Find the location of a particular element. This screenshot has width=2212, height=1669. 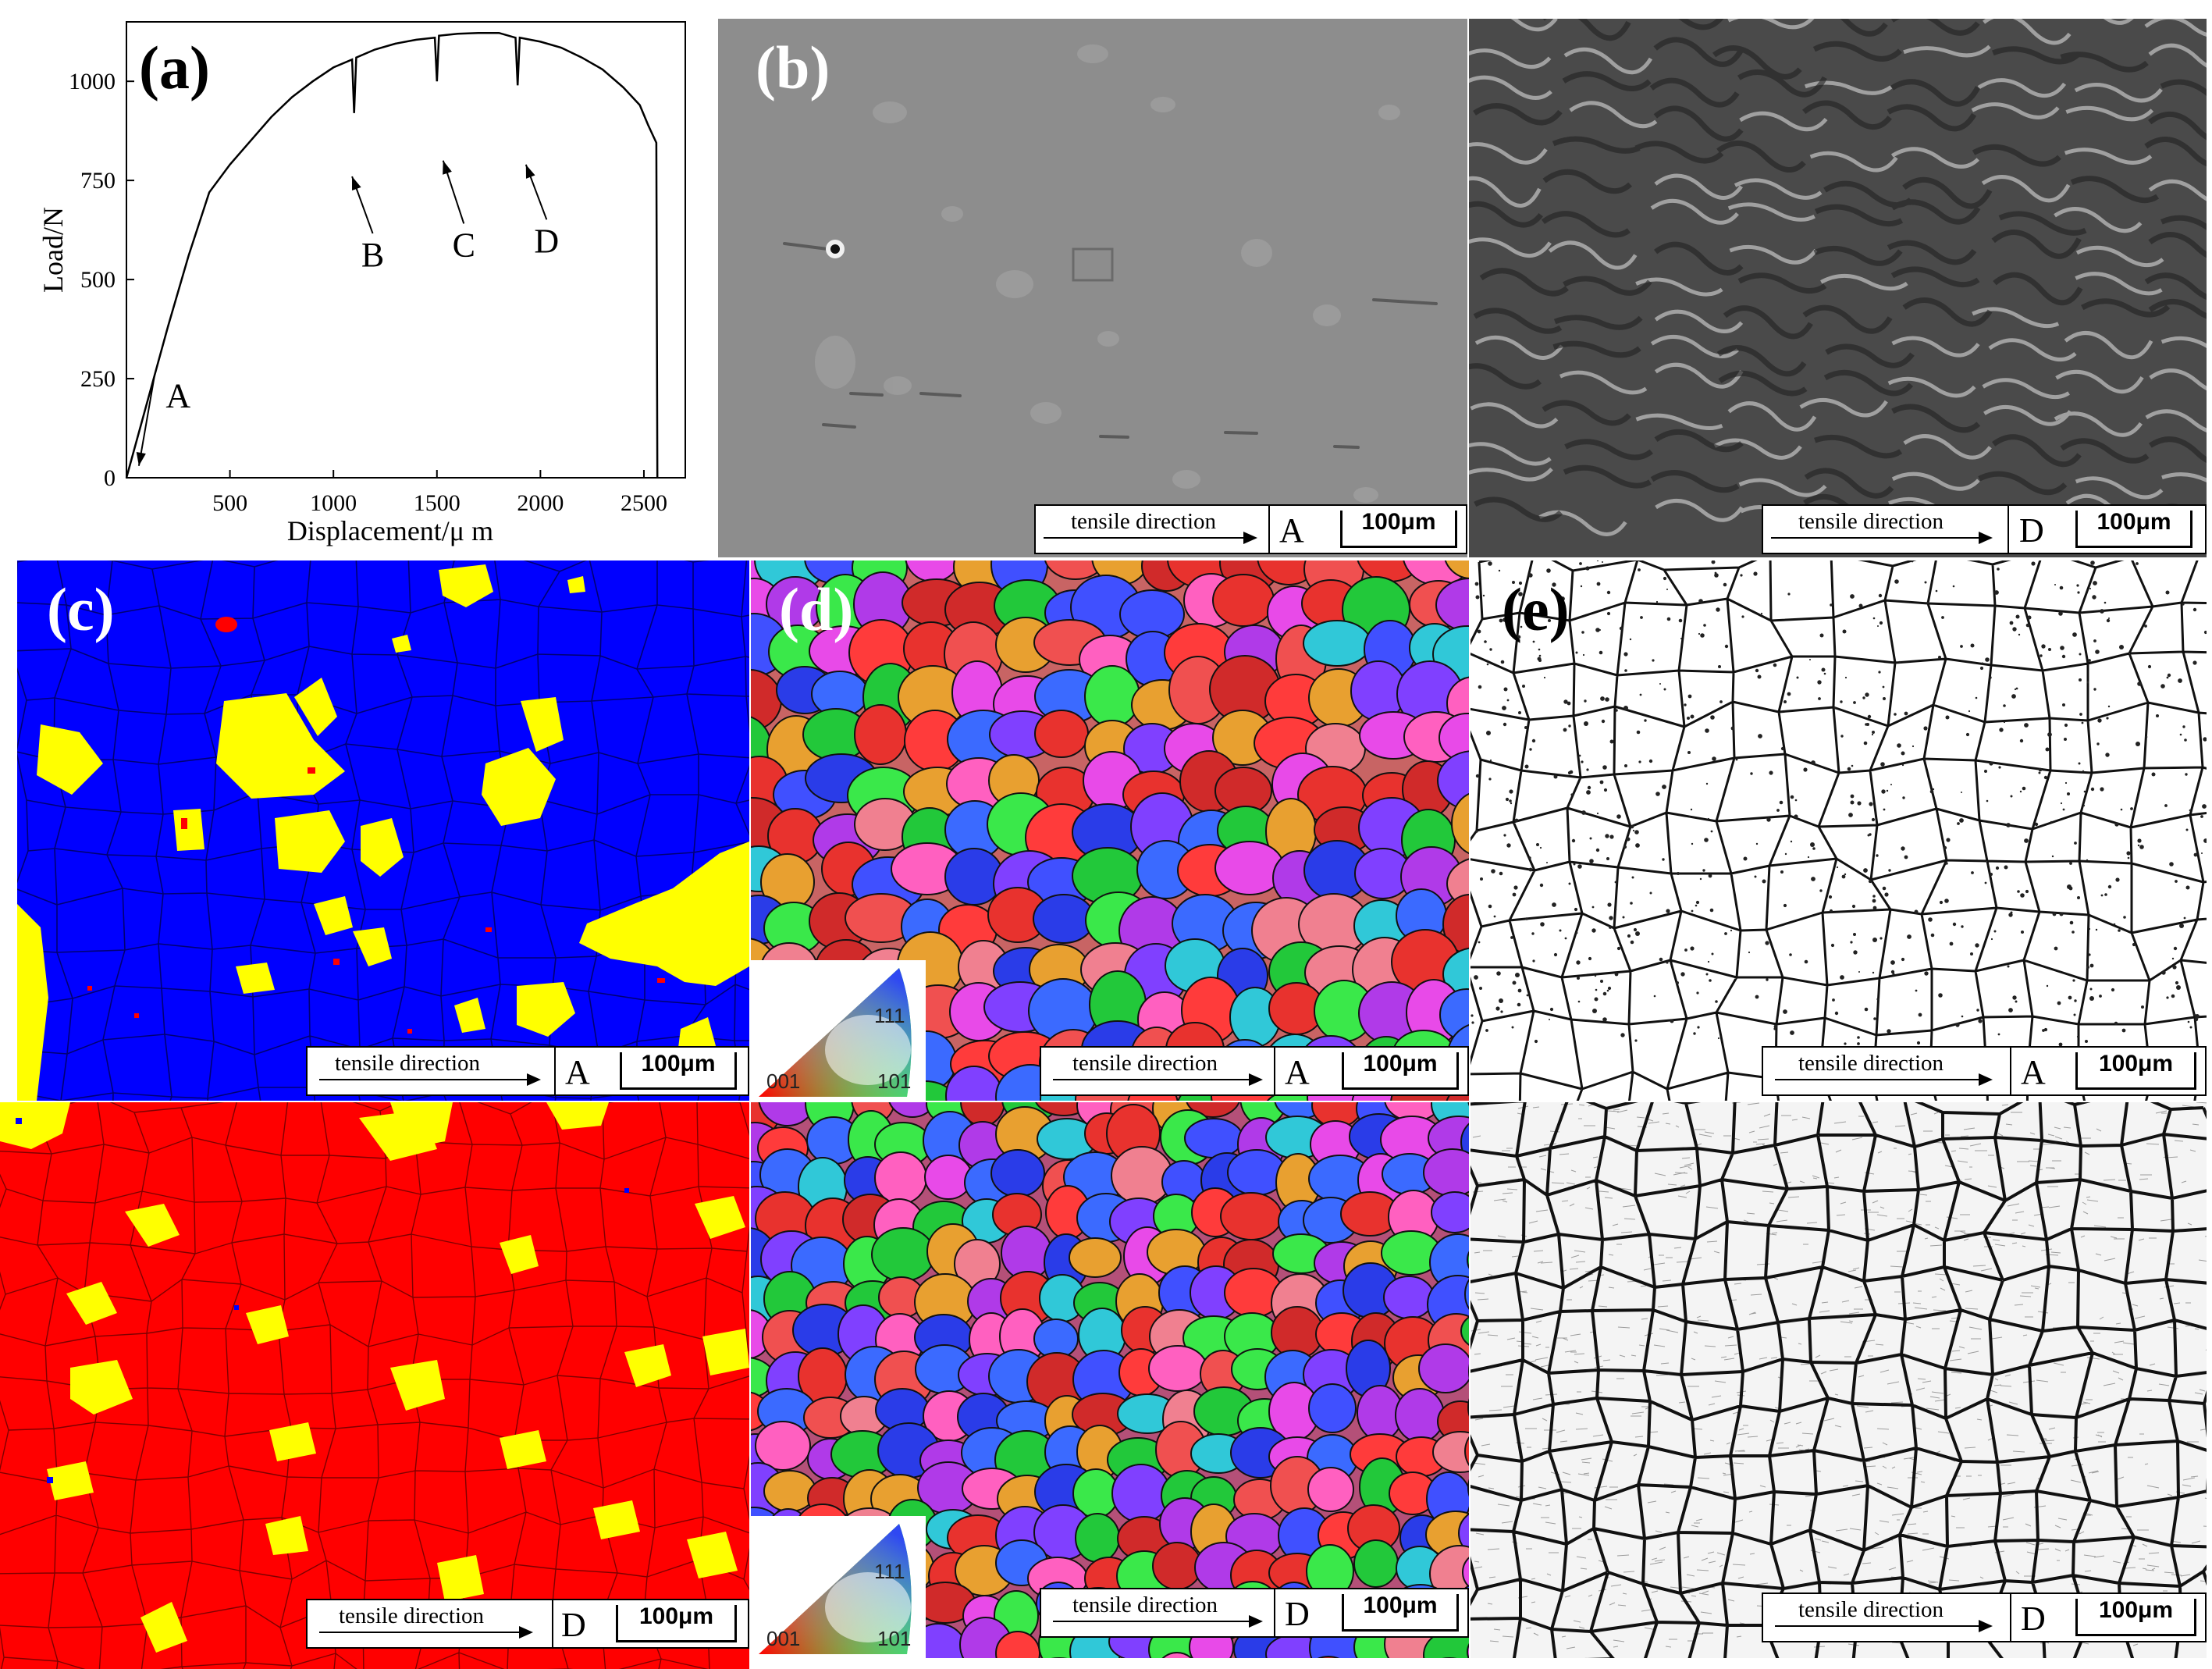

panel-label-d: (d) is located at coordinates (817, 609).